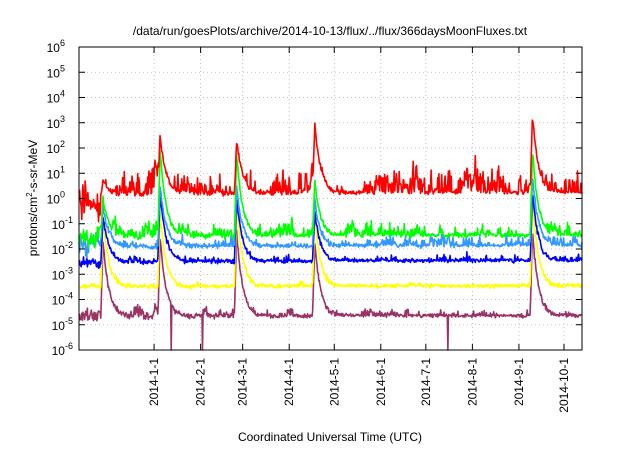 This screenshot has height=453, width=640. What do you see at coordinates (62, 195) in the screenshot?
I see `y-tick-label-exponent: 0` at bounding box center [62, 195].